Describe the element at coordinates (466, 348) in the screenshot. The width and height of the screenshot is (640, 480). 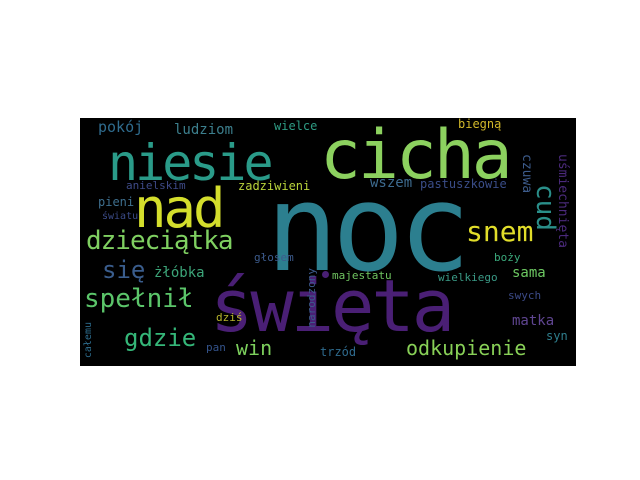
I see `word-odkupienie: odkupienie` at that location.